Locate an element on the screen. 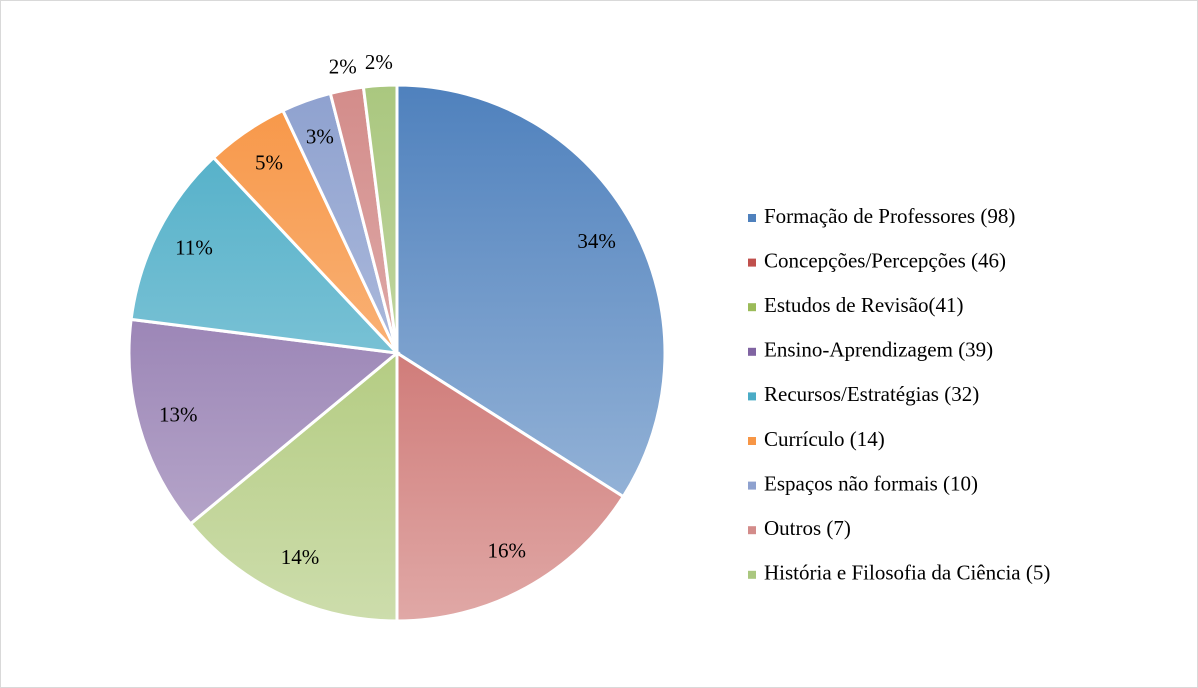 This screenshot has height=688, width=1198. legend-label: História e Filosofia da Ciência (5) is located at coordinates (907, 573).